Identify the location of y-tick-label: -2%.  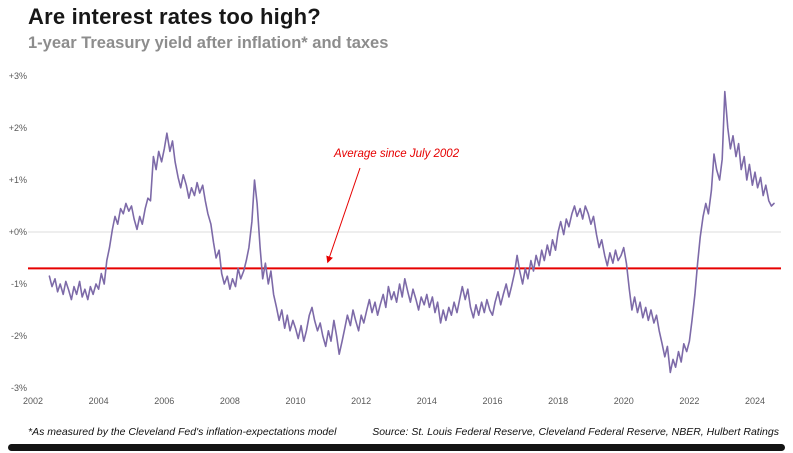
(19, 336).